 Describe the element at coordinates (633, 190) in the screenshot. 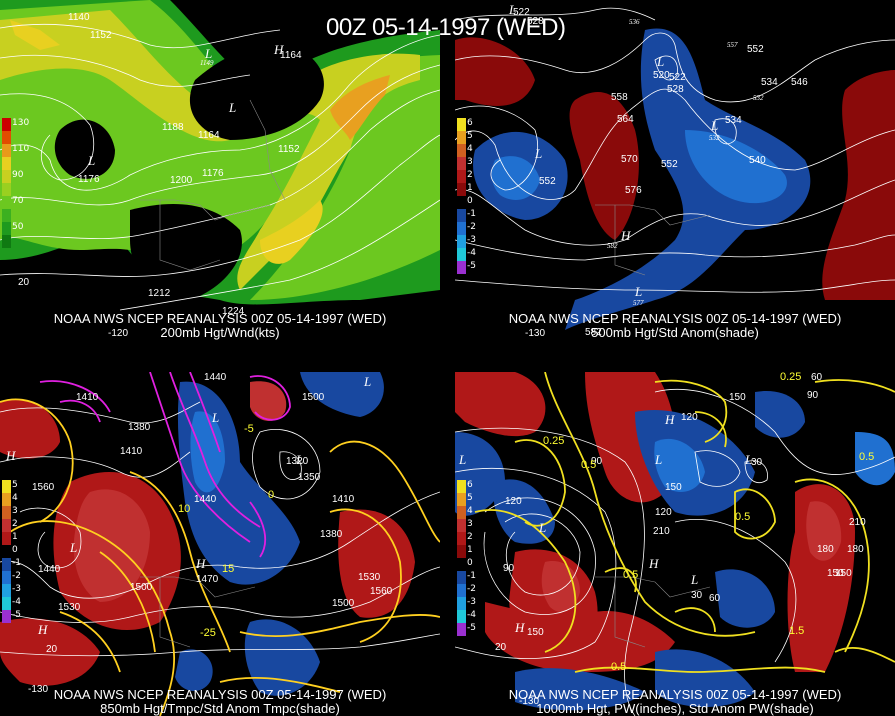

I see `svg-text: 576` at that location.